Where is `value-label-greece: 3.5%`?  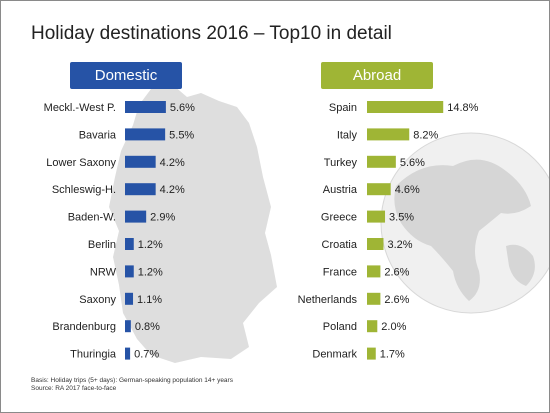
value-label-greece: 3.5% is located at coordinates (401, 218).